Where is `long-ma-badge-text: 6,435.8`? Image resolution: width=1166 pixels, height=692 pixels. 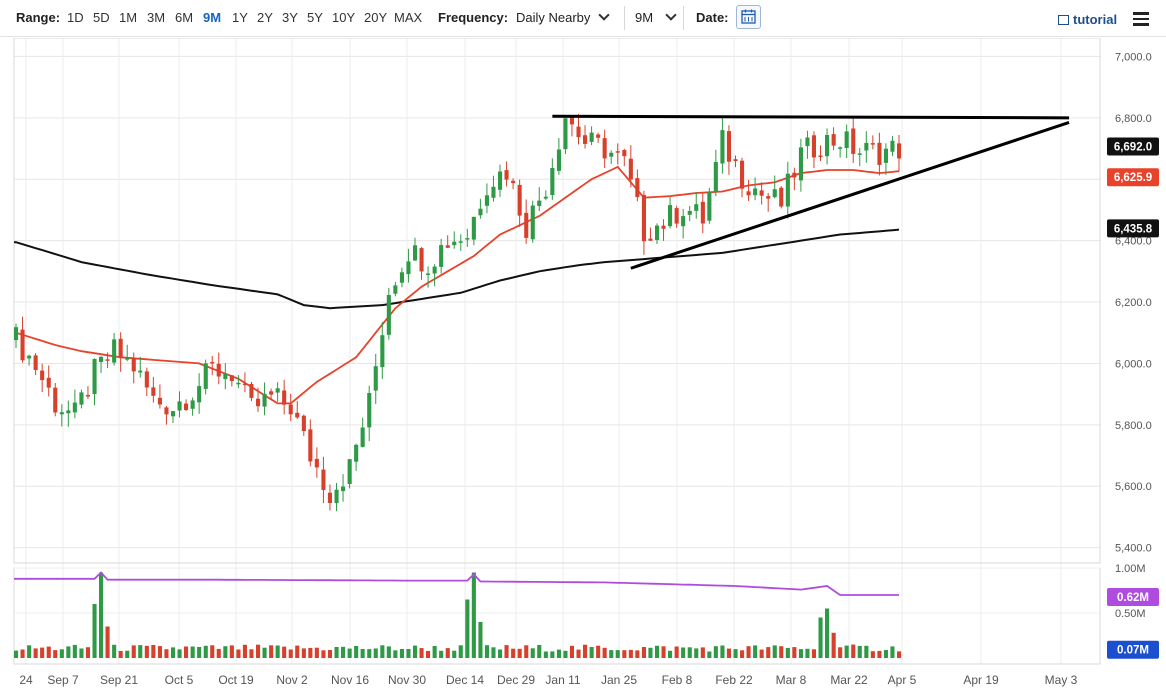 long-ma-badge-text: 6,435.8 is located at coordinates (1133, 229).